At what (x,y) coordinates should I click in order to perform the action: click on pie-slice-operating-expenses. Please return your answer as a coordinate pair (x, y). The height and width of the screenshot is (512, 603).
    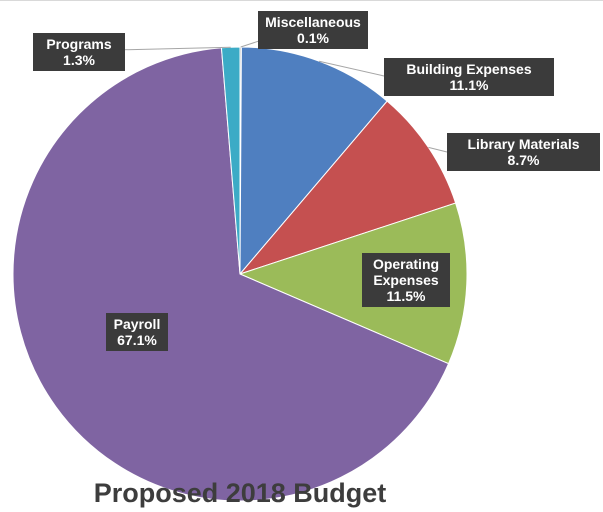
    Looking at the image, I should click on (353, 283).